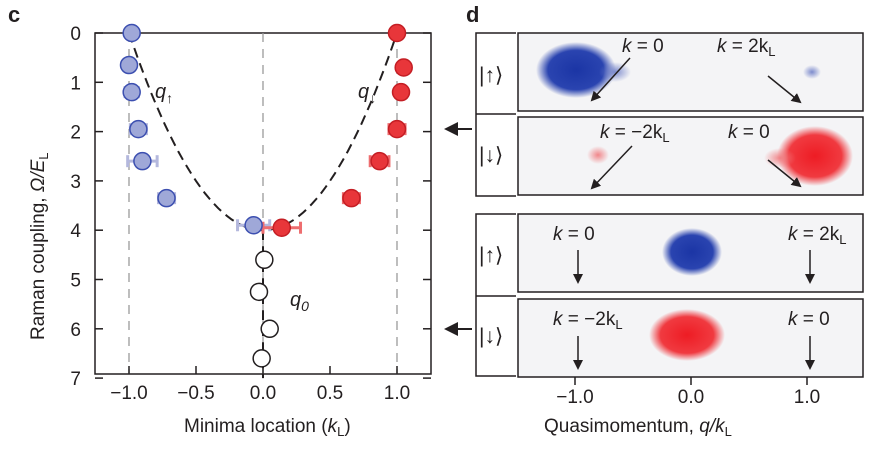 The width and height of the screenshot is (874, 449). I want to click on annotation-down-1-k0: k = 0, so click(765, 155).